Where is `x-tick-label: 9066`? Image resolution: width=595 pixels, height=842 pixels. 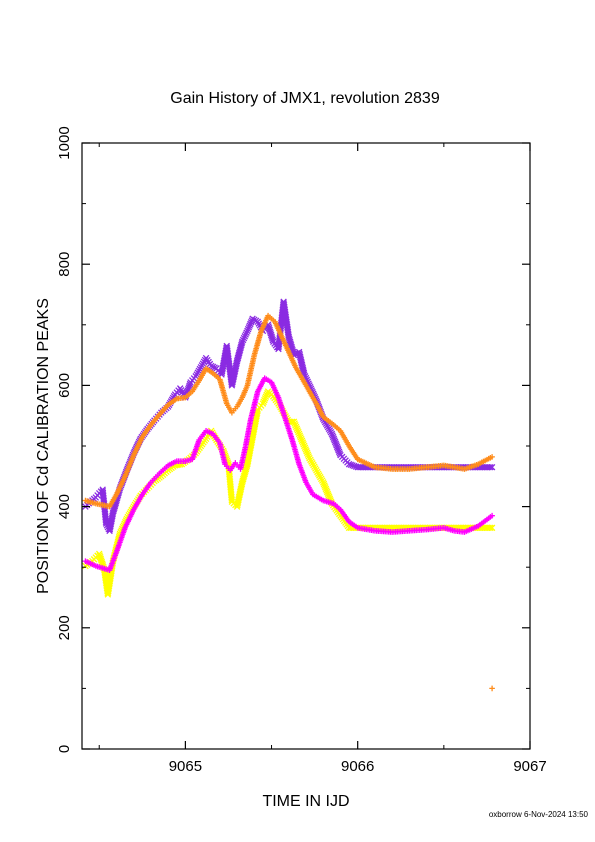
x-tick-label: 9066 is located at coordinates (357, 766).